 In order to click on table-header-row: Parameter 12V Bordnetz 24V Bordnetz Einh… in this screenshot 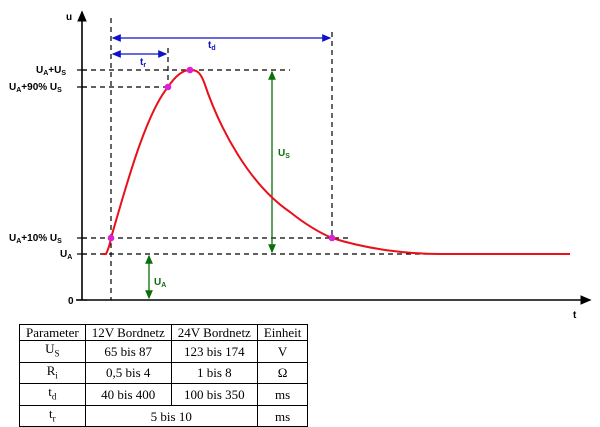, I will do `click(164, 332)`.